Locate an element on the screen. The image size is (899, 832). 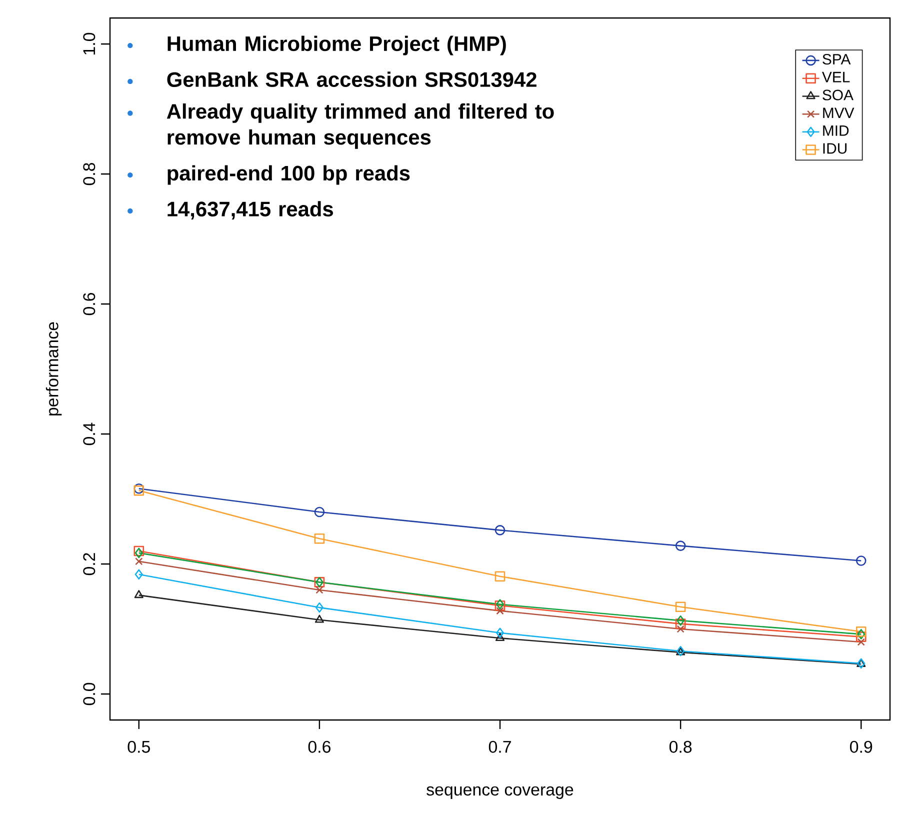
x-tick-label: 0.5 is located at coordinates (139, 746).